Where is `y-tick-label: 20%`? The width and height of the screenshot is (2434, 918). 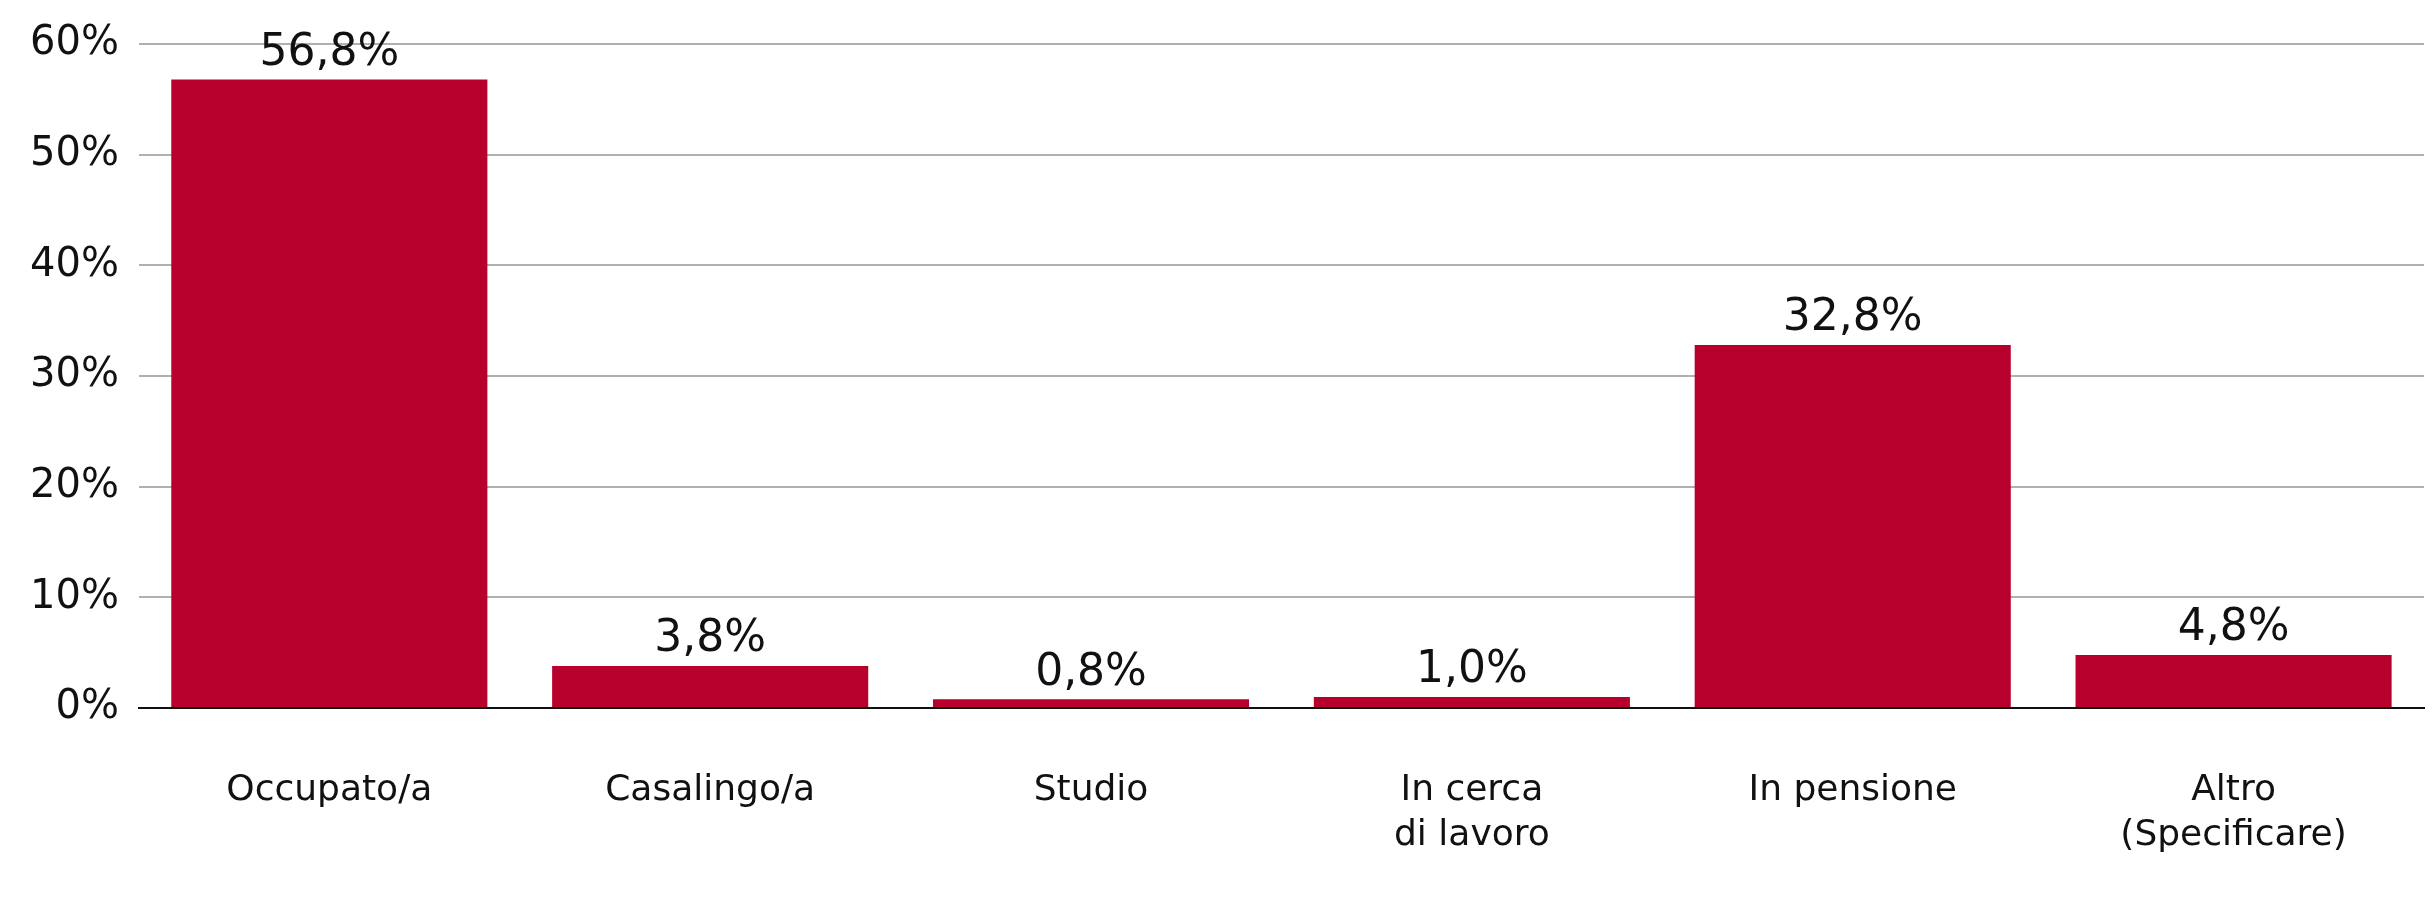
y-tick-label: 20% is located at coordinates (74, 483).